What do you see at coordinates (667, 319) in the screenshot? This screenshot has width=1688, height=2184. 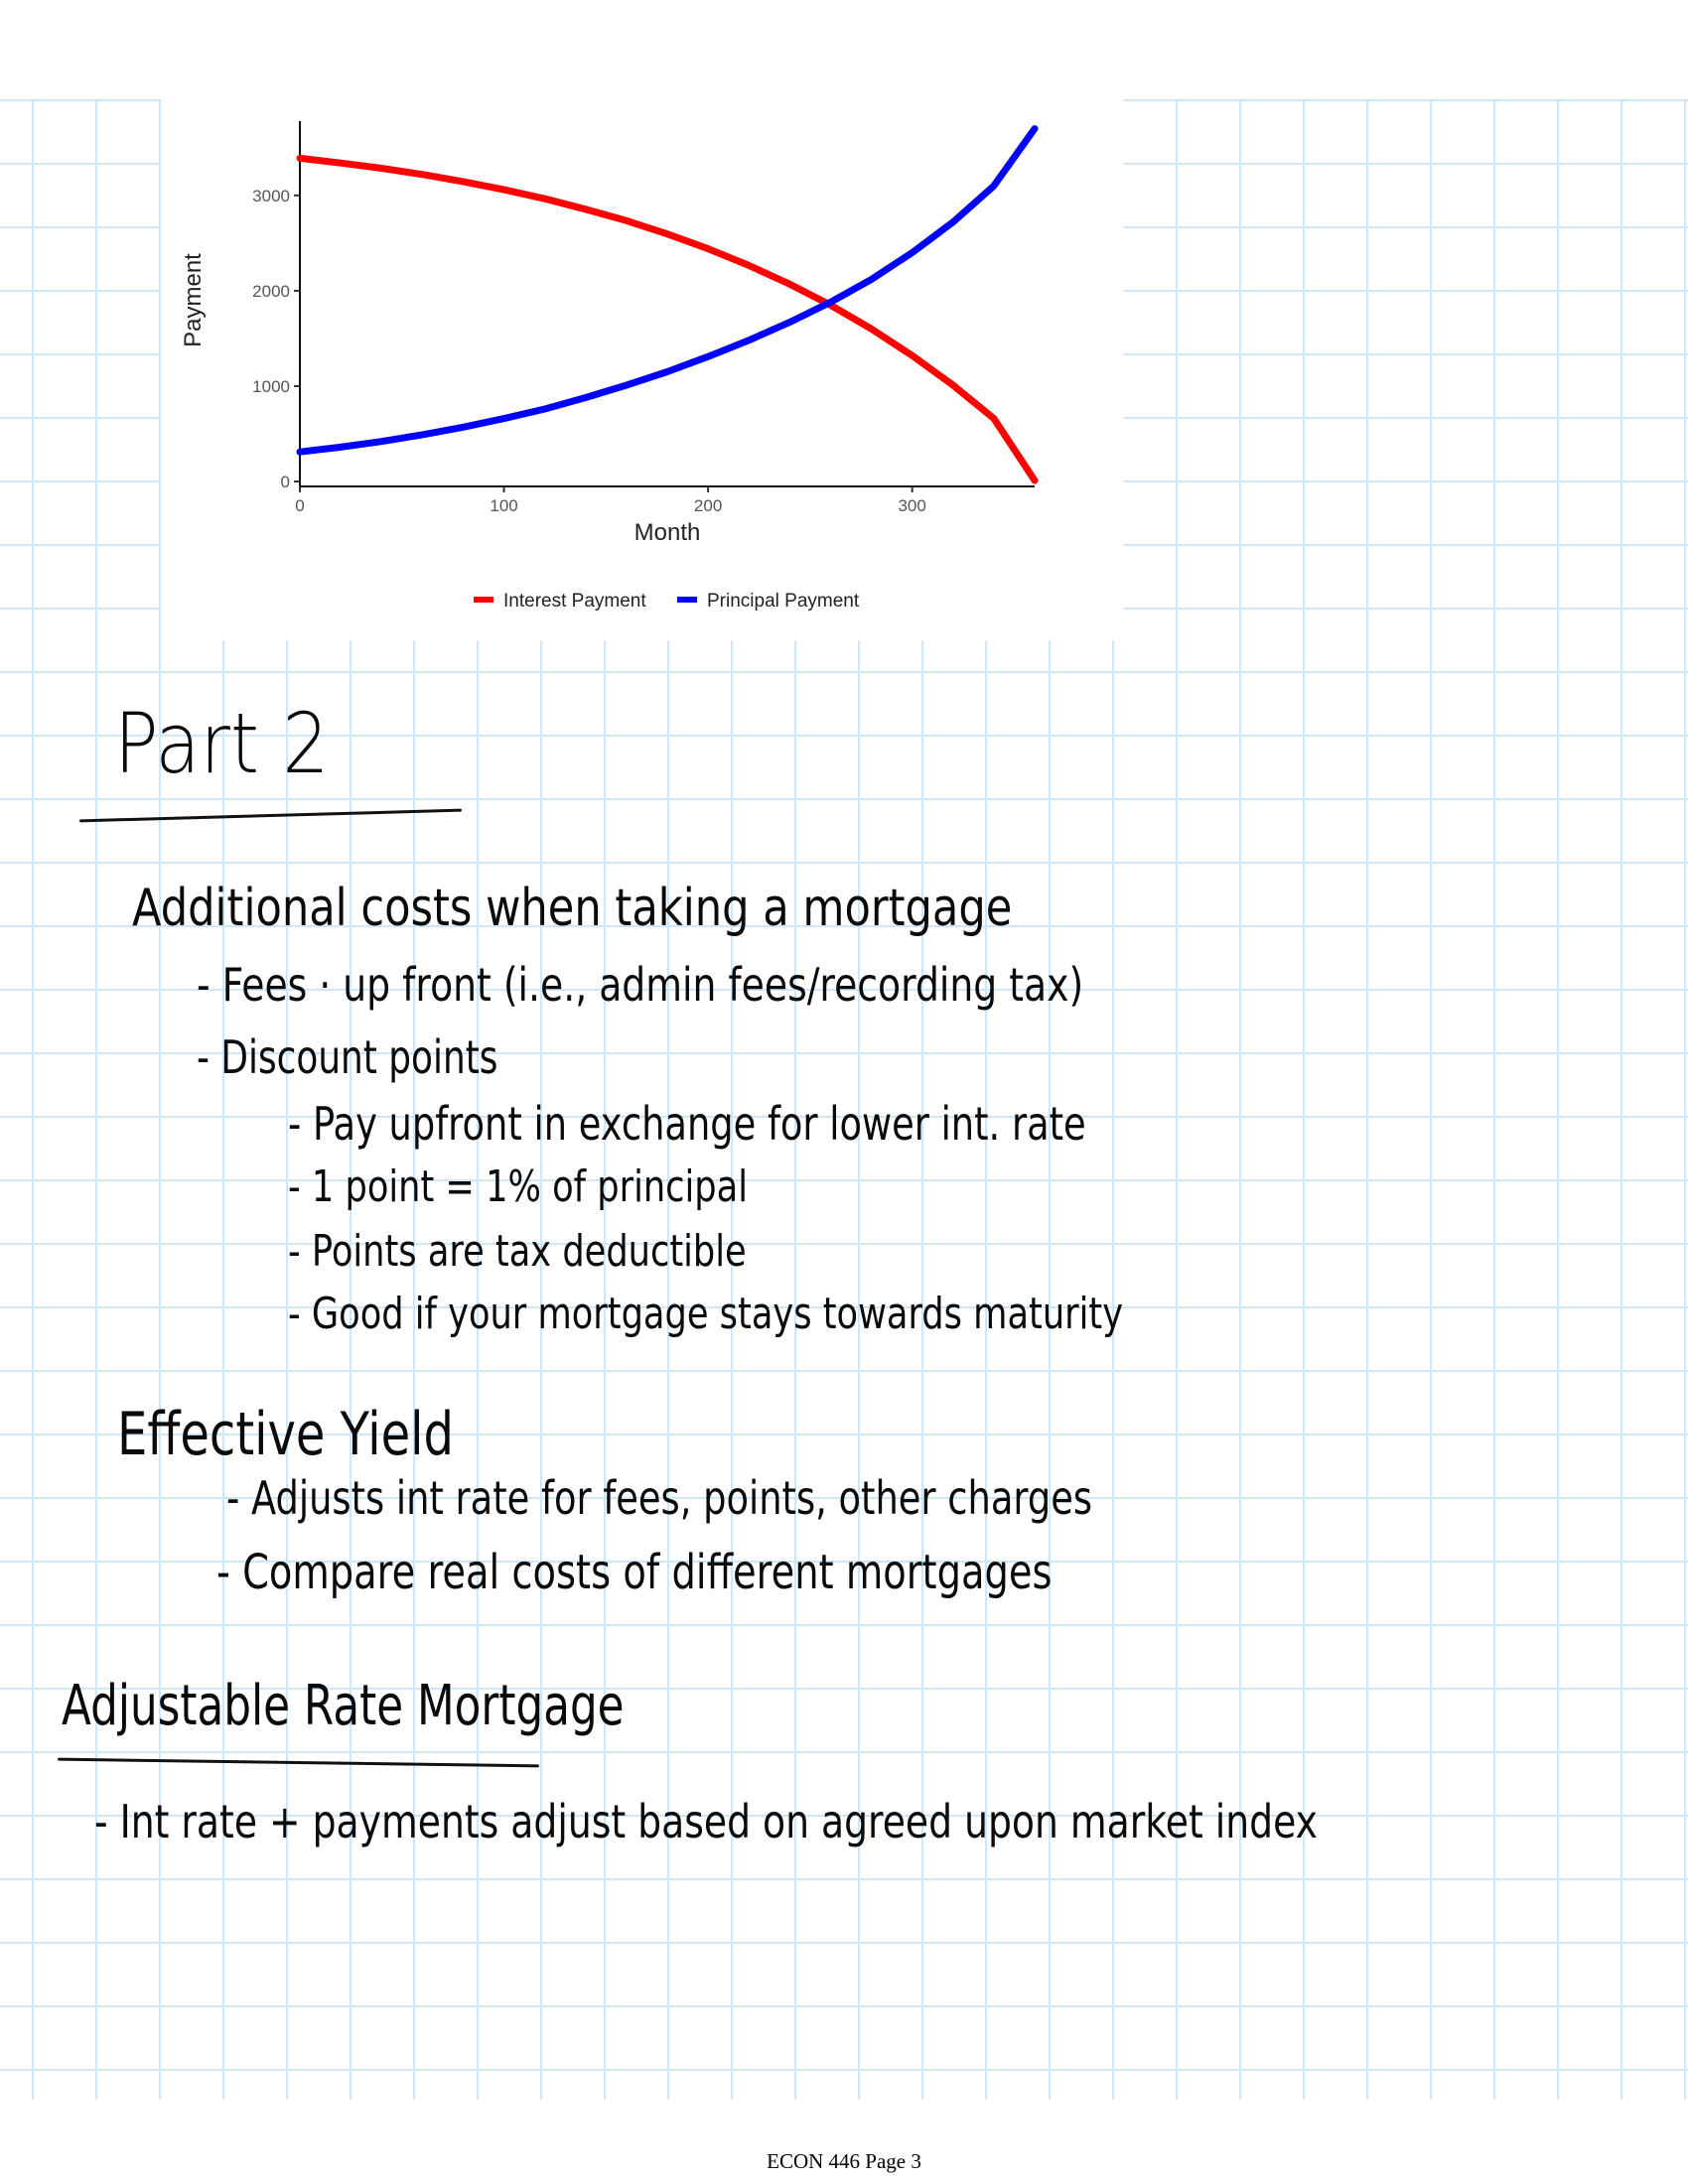 I see `series-line-interest-payment` at bounding box center [667, 319].